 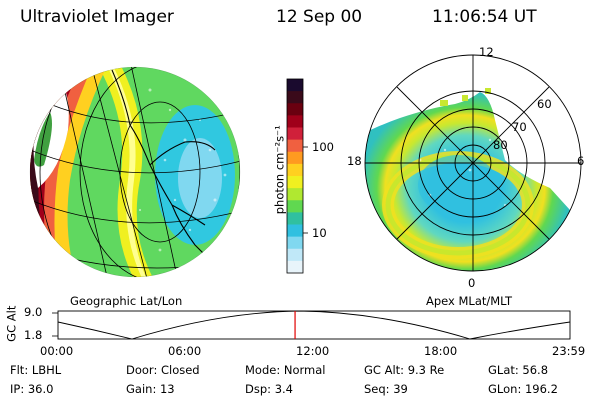 What do you see at coordinates (523, 389) in the screenshot?
I see `info-glon: GLon: 196.2` at bounding box center [523, 389].